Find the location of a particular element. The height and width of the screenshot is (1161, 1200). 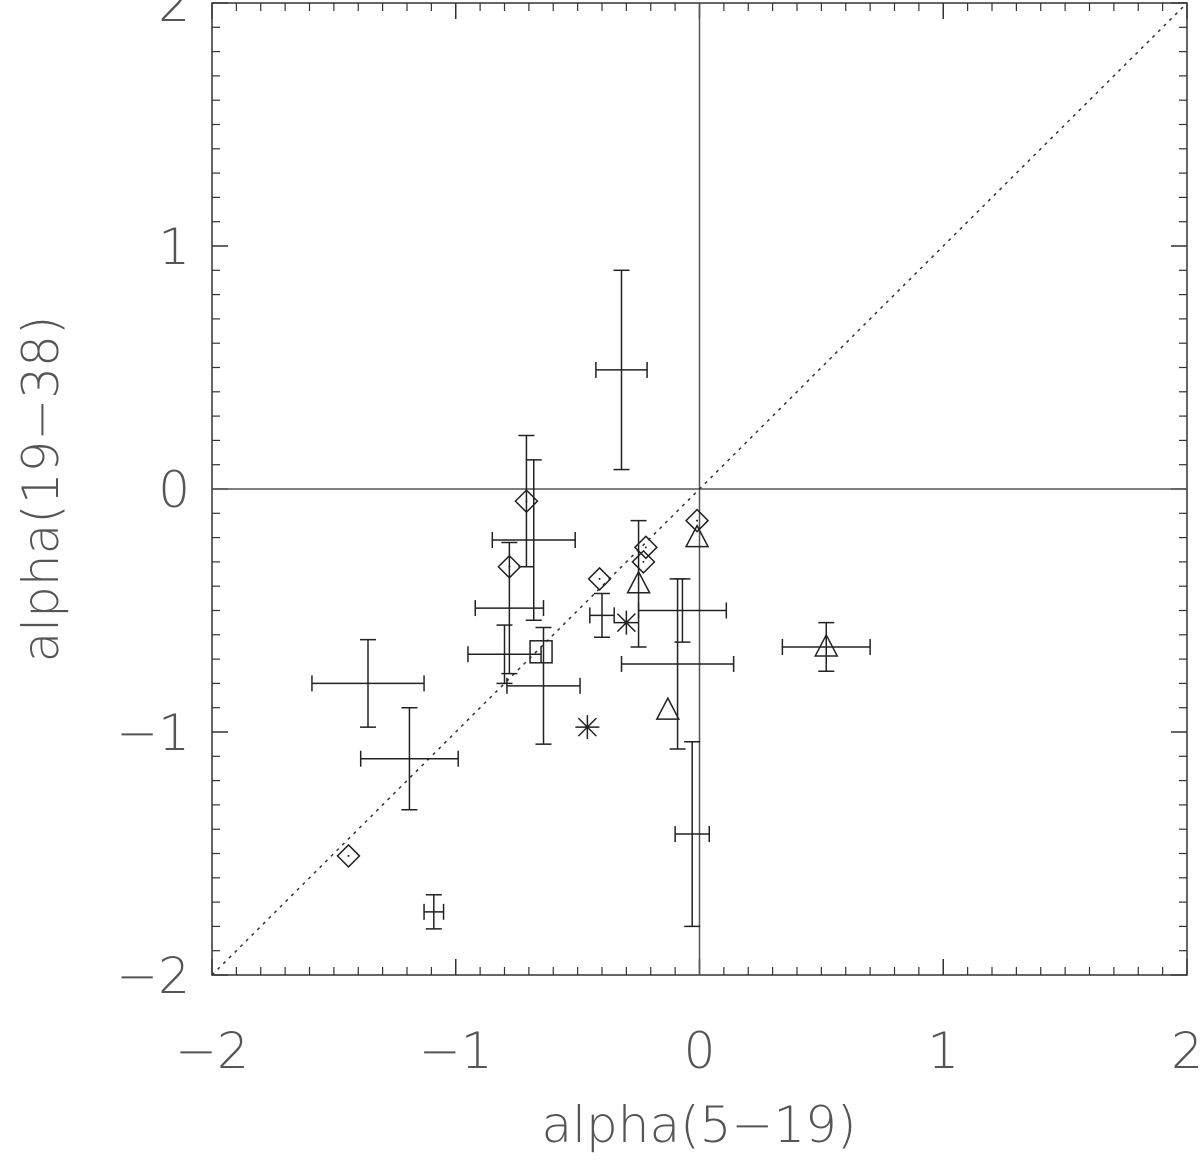

x-tick-label: 2 is located at coordinates (1185, 1051).